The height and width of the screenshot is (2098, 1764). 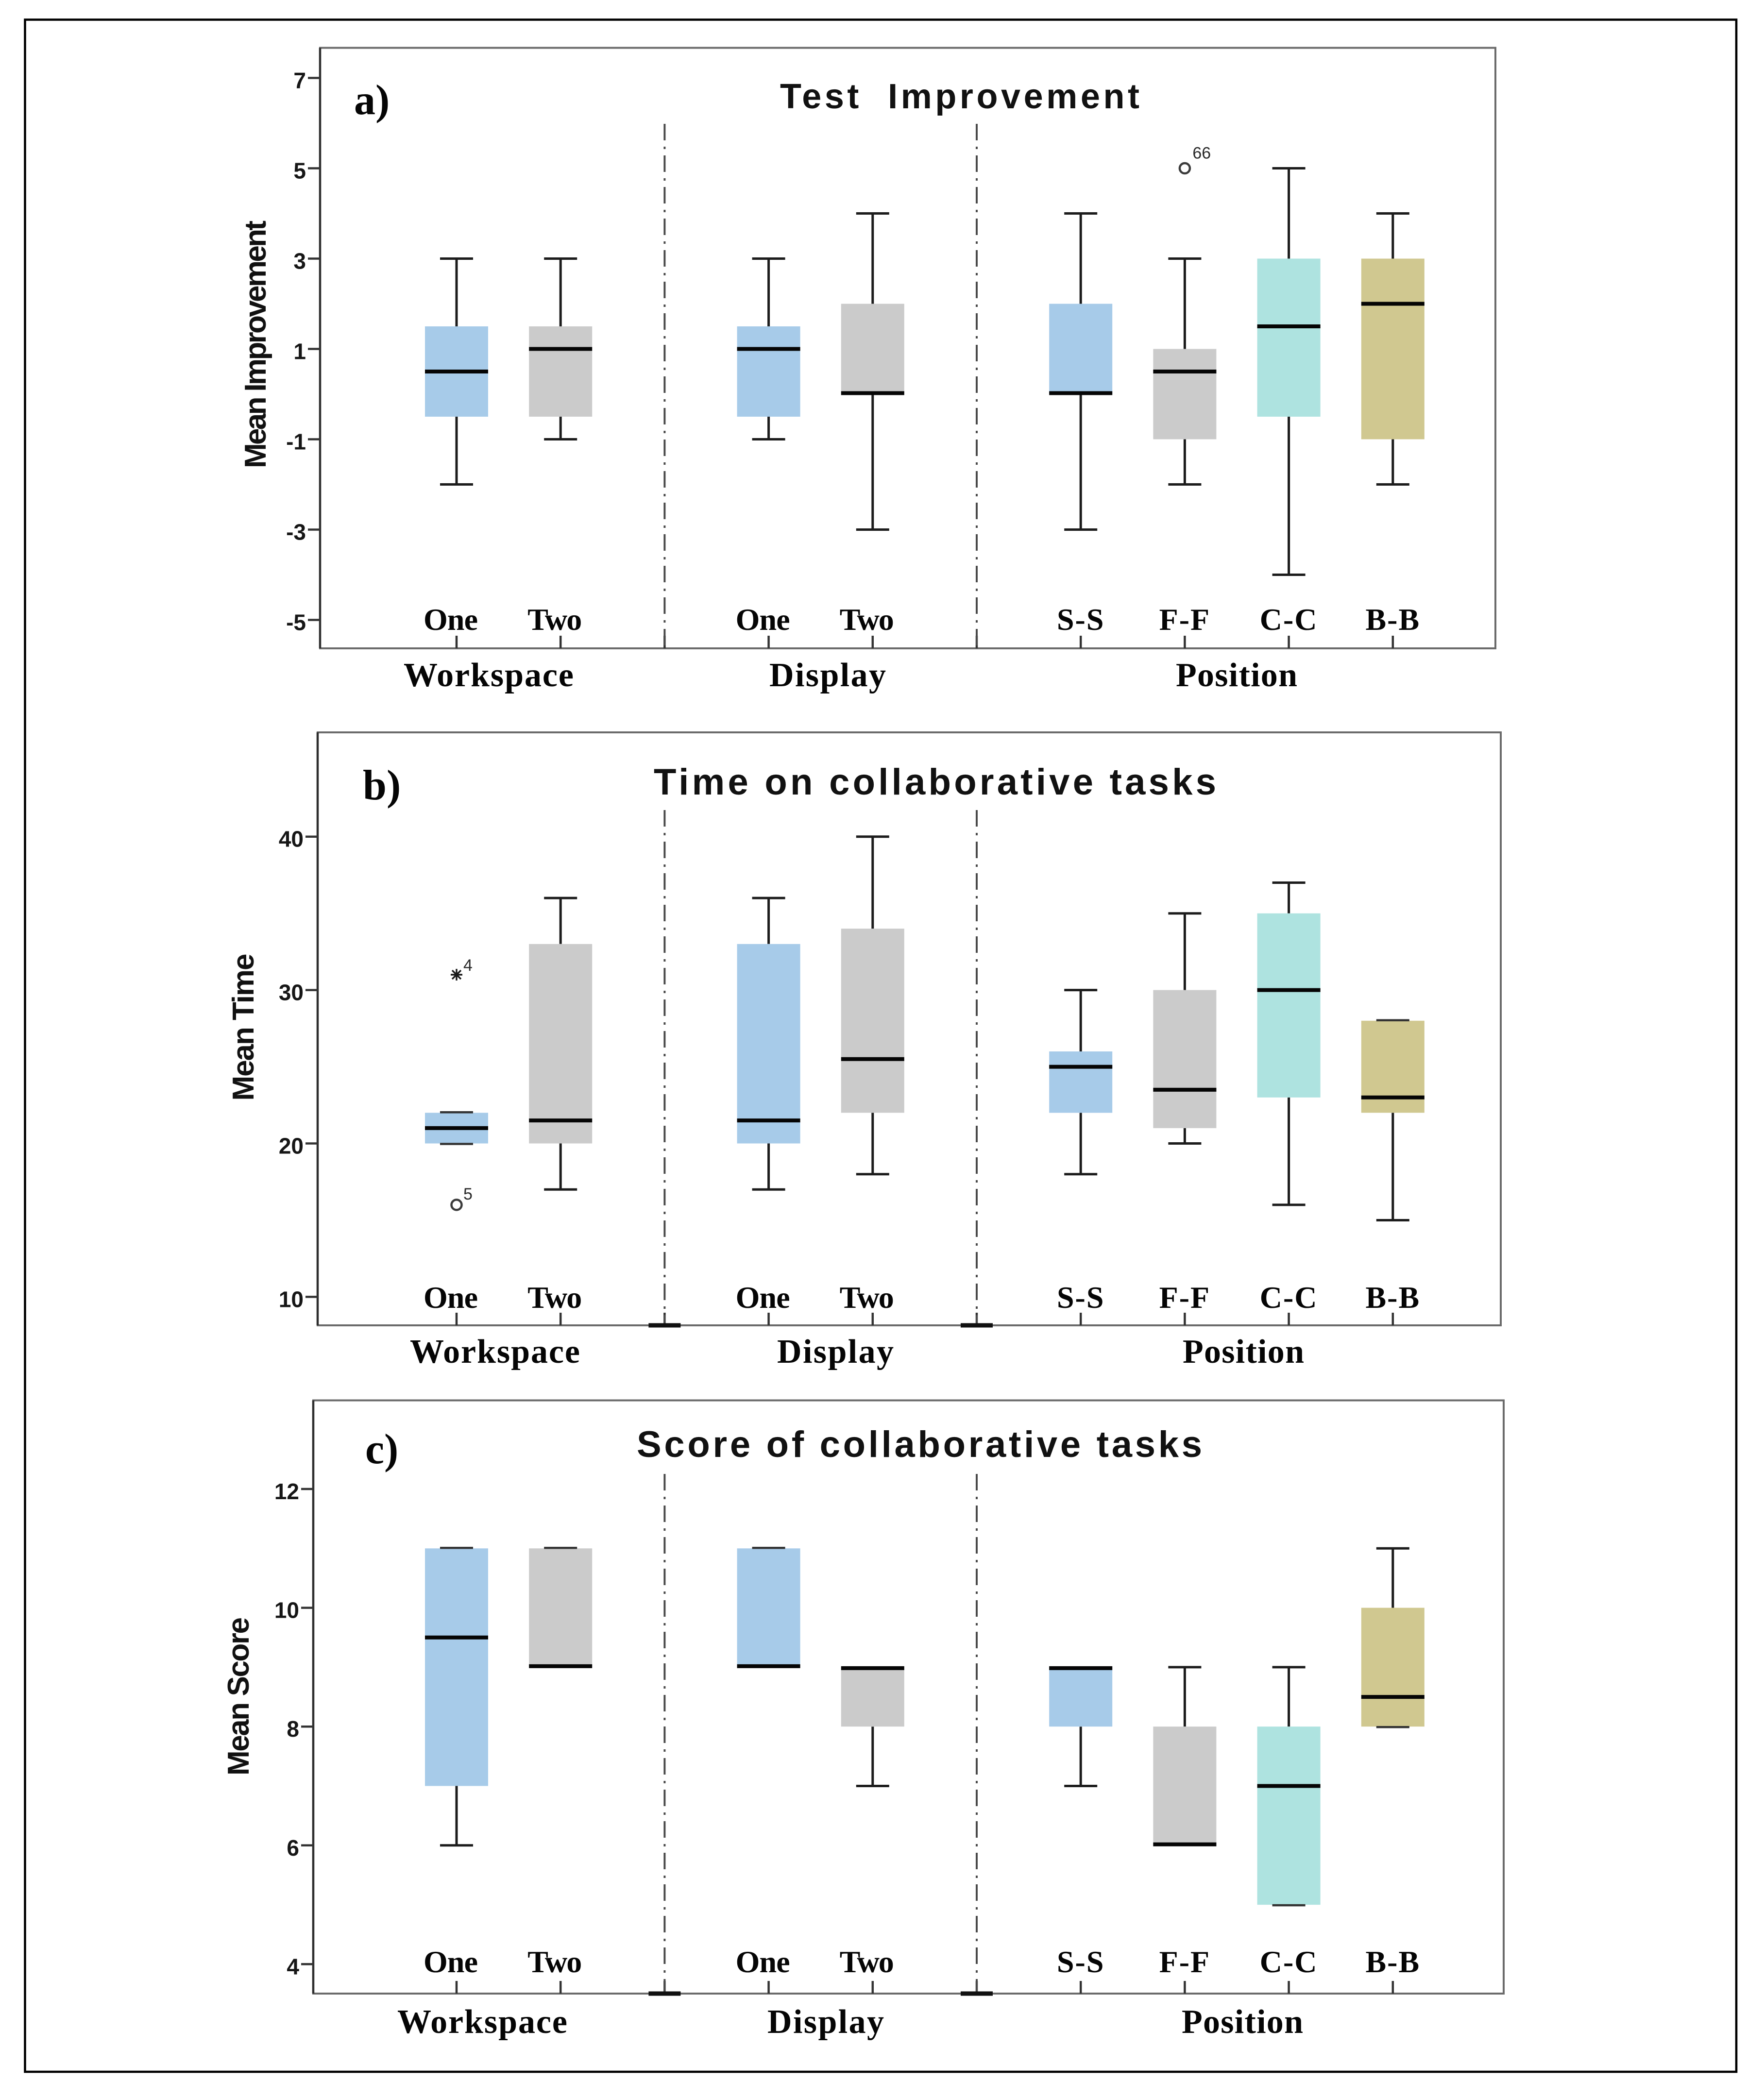 I want to click on svg-text: -5, so click(x=296, y=622).